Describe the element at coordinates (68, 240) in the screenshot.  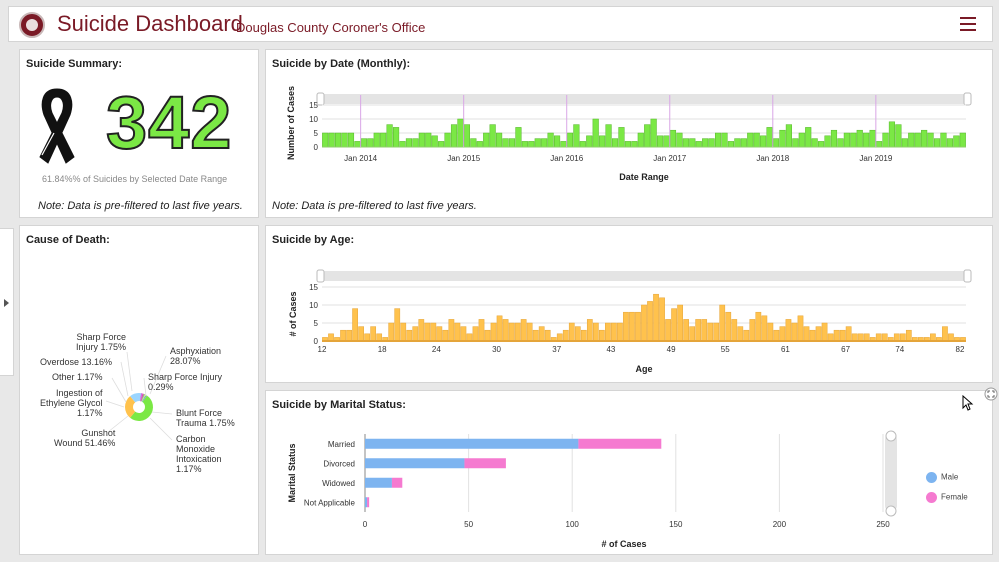
I see `cause-chart-title: Cause of Death:` at that location.